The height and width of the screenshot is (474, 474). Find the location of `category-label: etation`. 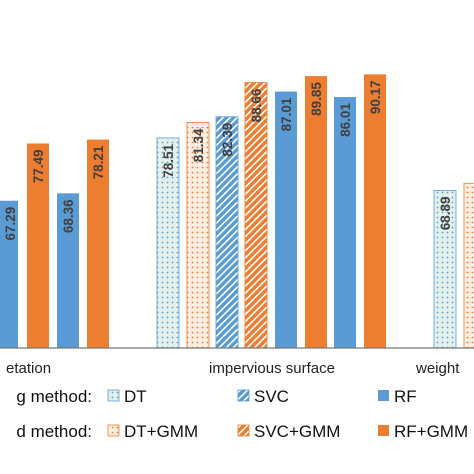

category-label: etation is located at coordinates (28, 368).